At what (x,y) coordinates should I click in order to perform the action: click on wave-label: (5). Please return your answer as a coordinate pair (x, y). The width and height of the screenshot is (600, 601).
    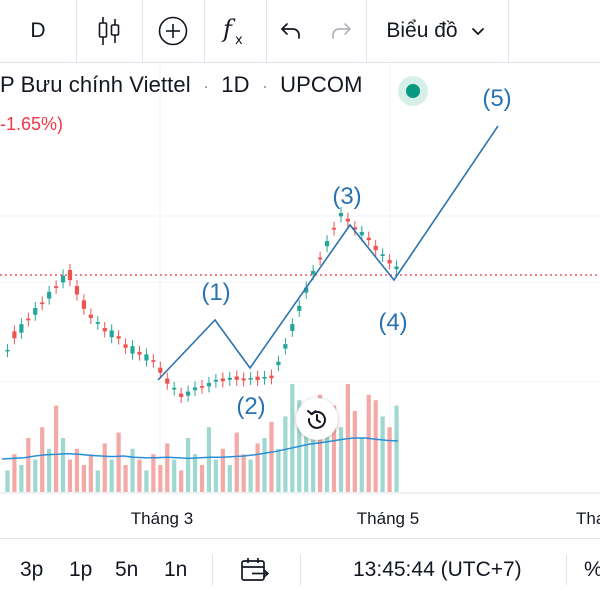
    Looking at the image, I should click on (496, 98).